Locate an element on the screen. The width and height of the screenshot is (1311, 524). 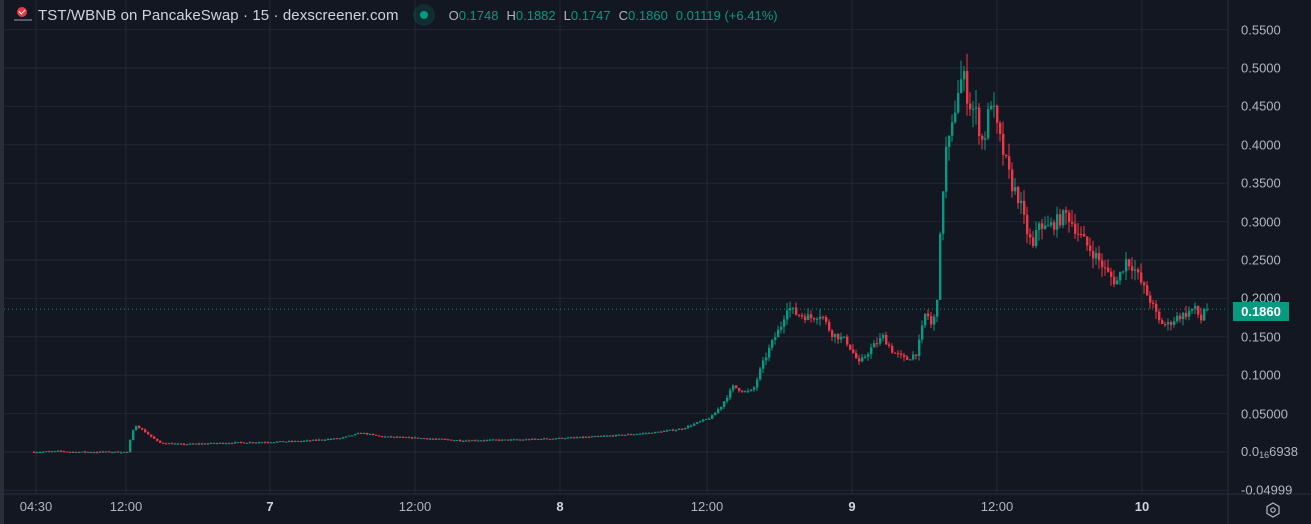
low-label: L is located at coordinates (567, 15).